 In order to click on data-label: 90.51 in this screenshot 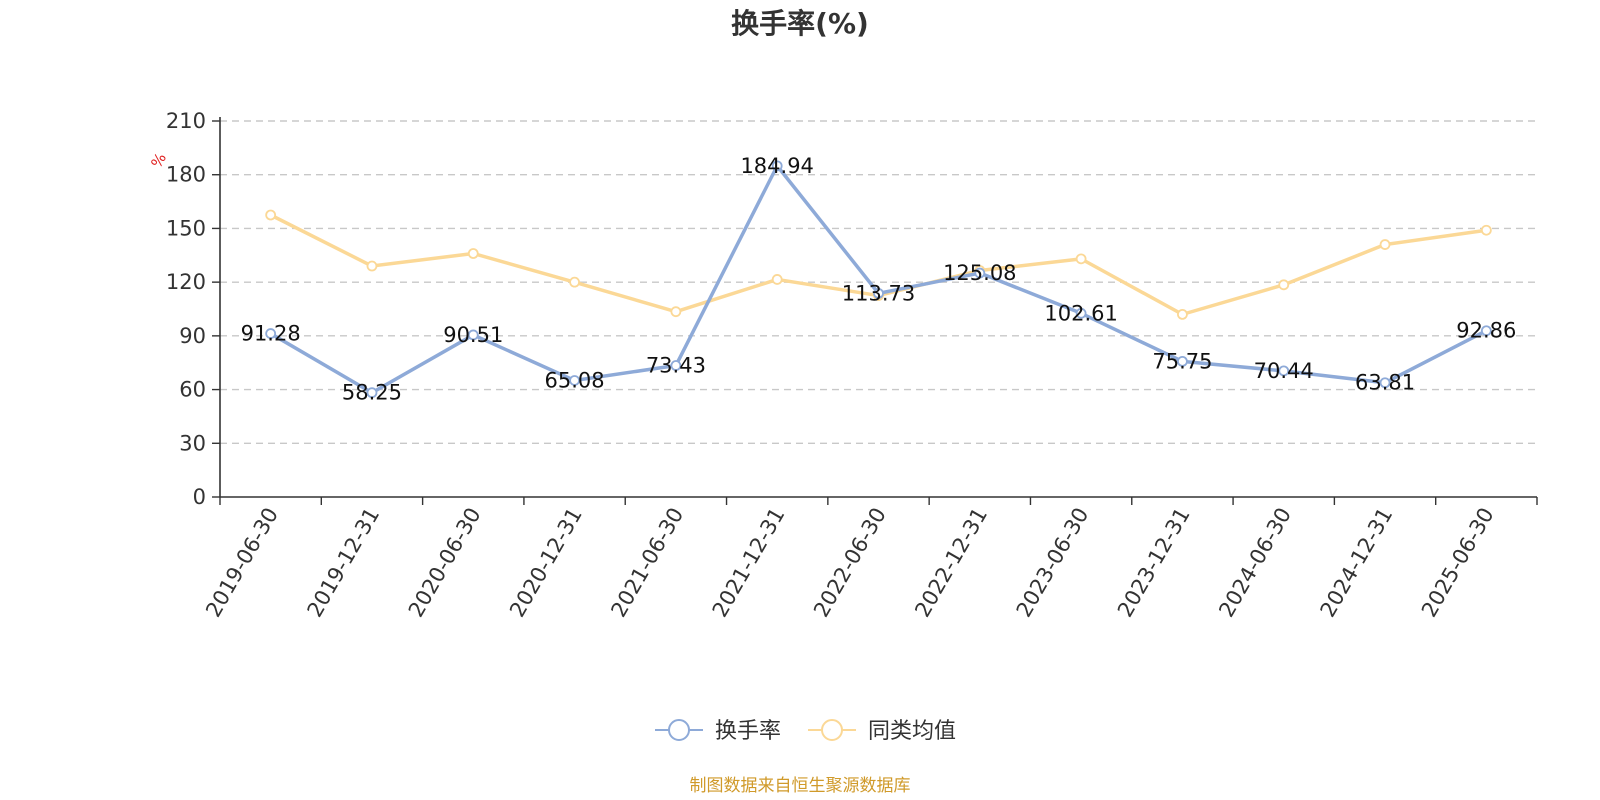, I will do `click(473, 335)`.